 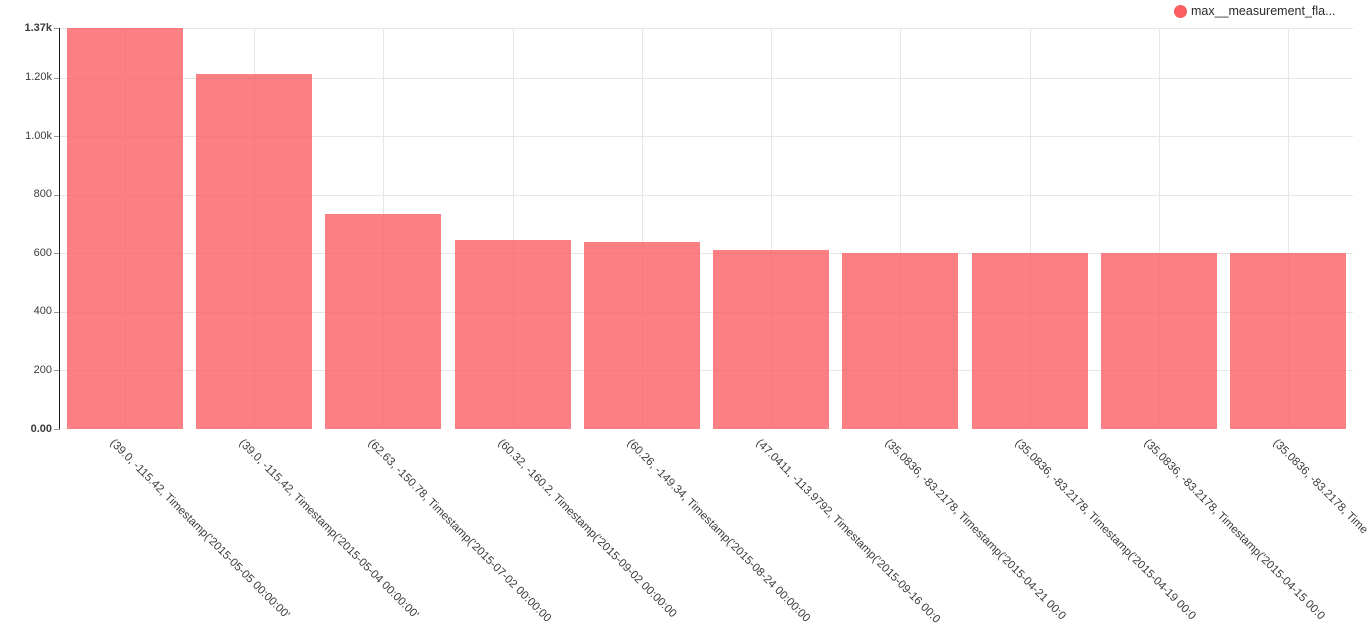 I want to click on y-tick-label: 0.00, so click(x=41, y=428).